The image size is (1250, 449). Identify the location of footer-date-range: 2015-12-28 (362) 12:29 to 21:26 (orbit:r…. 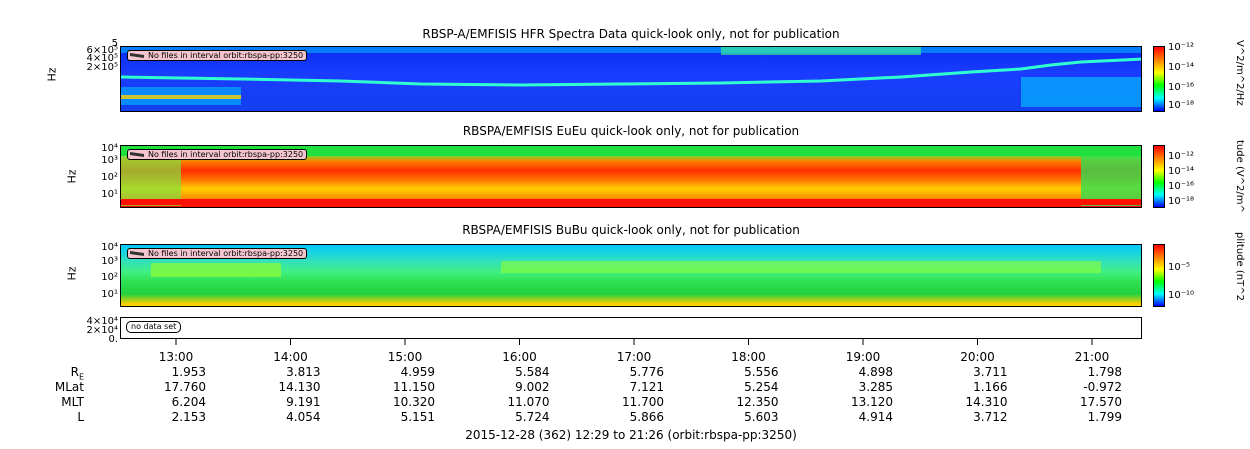
(631, 435).